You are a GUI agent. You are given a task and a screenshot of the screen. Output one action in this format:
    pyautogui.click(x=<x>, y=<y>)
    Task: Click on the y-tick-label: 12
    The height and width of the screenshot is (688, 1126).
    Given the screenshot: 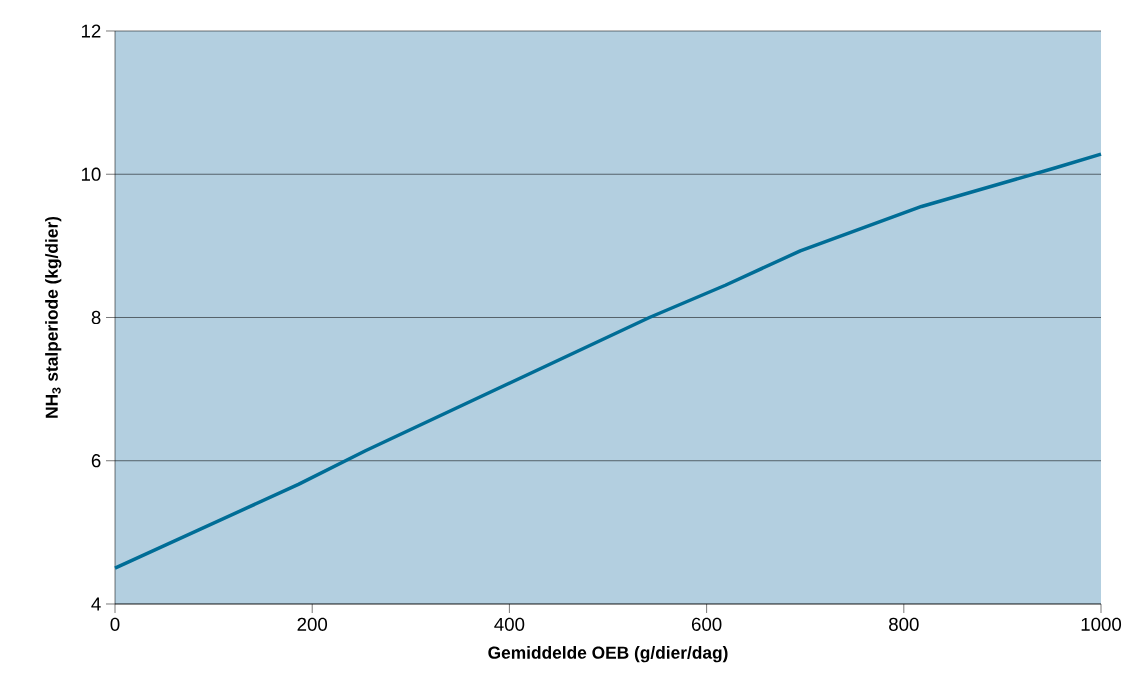 What is the action you would take?
    pyautogui.click(x=91, y=31)
    